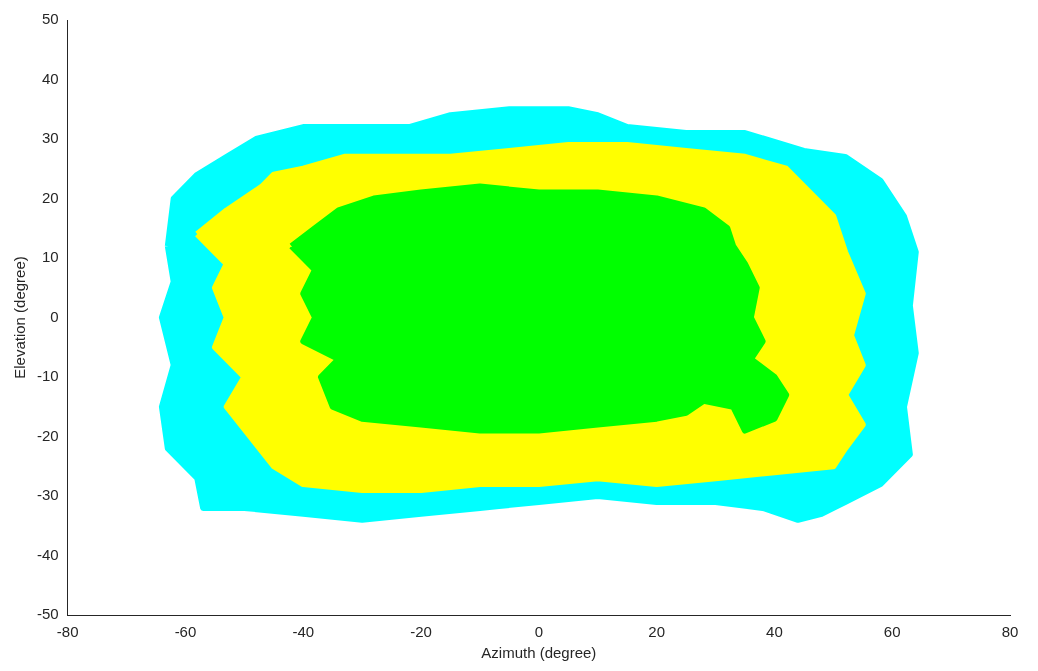  What do you see at coordinates (47, 376) in the screenshot?
I see `y-tick-label: -10` at bounding box center [47, 376].